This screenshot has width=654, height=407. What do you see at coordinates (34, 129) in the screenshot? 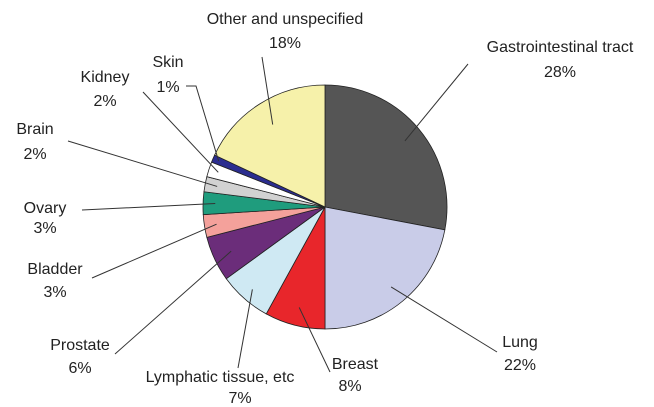
I see `slice-label: Brain` at bounding box center [34, 129].